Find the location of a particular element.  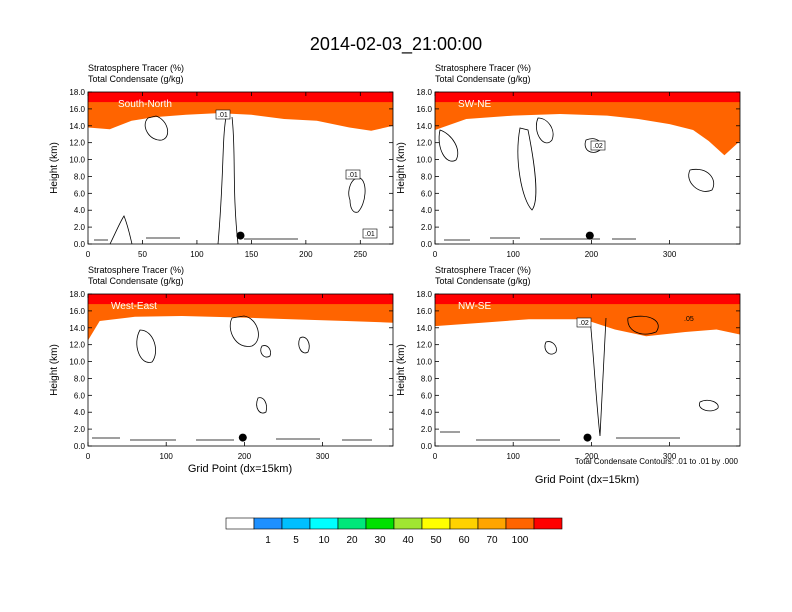

x-axis-label: Grid Point (dx=15km) is located at coordinates (240, 469).